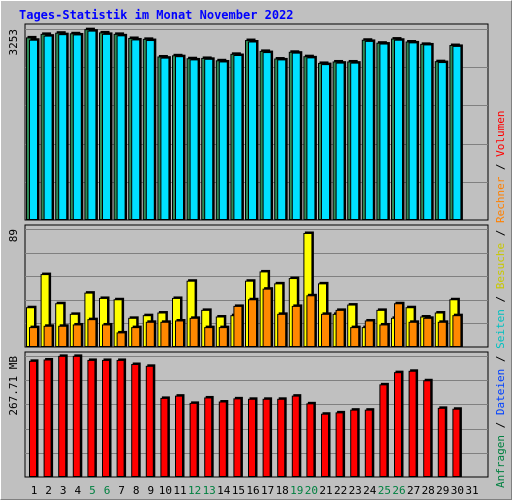 The height and width of the screenshot is (500, 512). Describe the element at coordinates (77, 490) in the screenshot. I see `x-tick-label: 4` at that location.